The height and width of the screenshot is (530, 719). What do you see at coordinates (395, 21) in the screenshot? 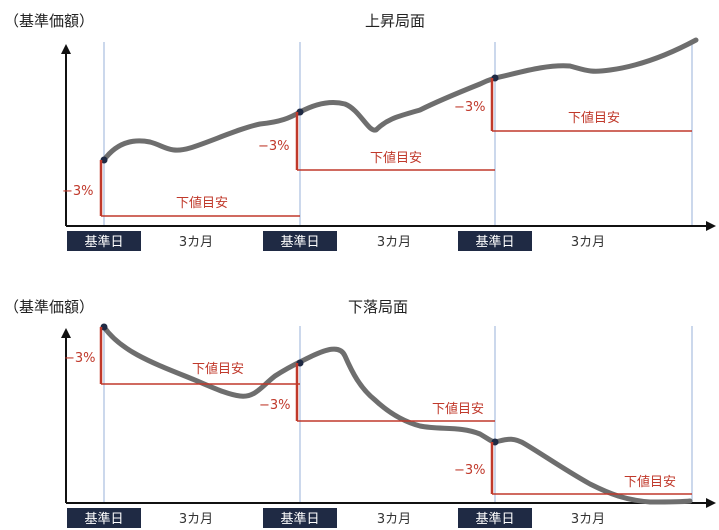
I see `panel-title: 上昇局面` at bounding box center [395, 21].